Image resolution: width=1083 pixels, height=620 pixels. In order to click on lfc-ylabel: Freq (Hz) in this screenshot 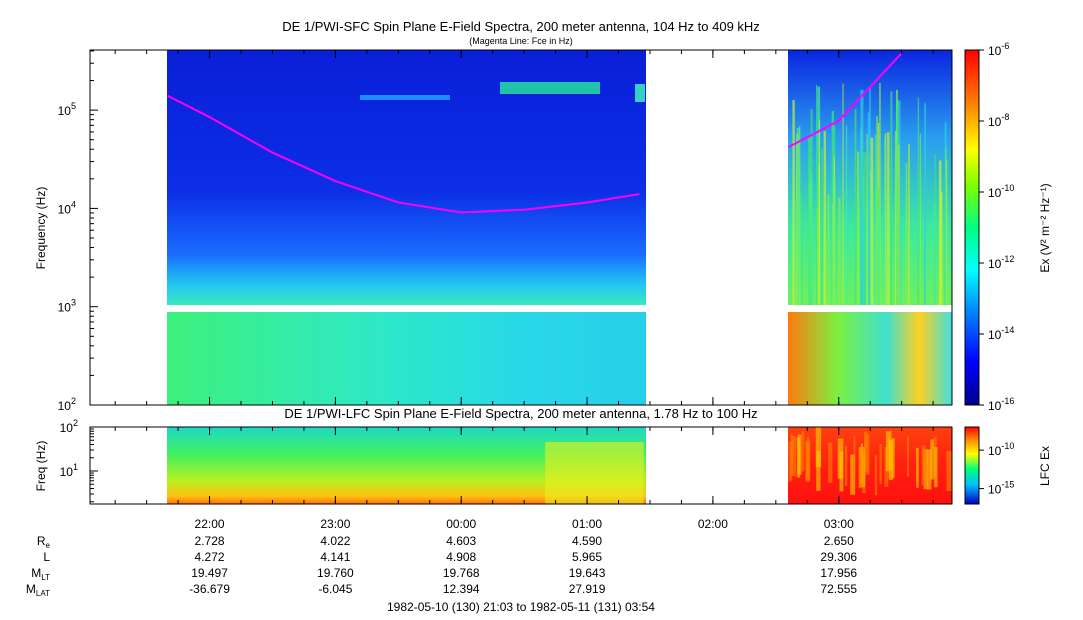, I will do `click(41, 466)`.